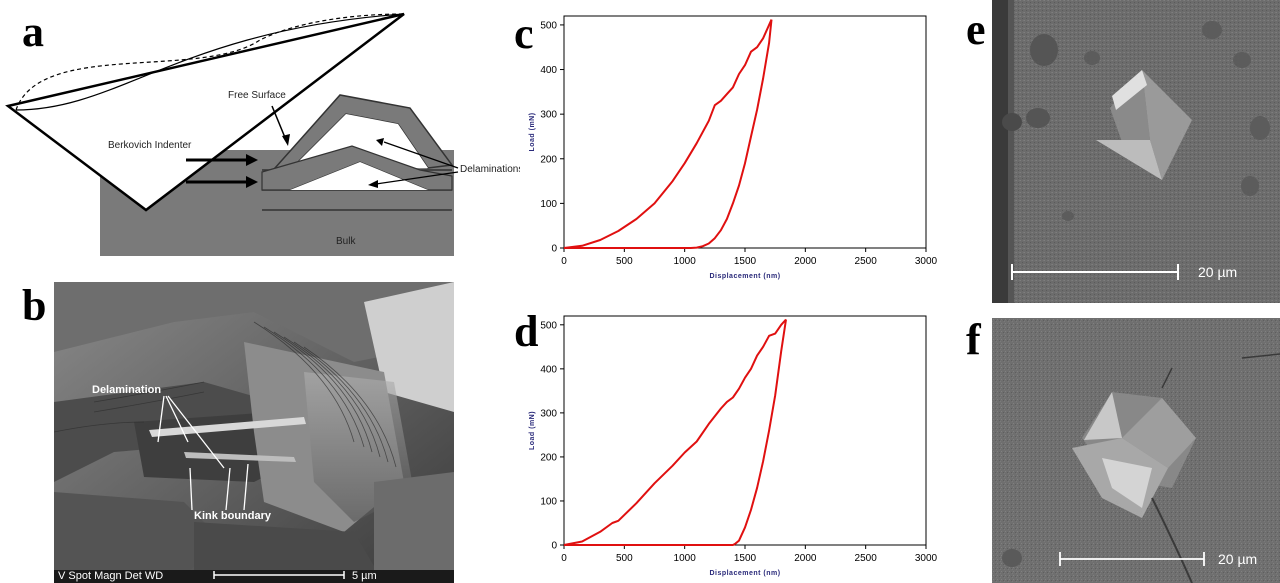 Image resolution: width=1280 pixels, height=583 pixels. I want to click on free-surface-arrowhead, so click(286, 140).